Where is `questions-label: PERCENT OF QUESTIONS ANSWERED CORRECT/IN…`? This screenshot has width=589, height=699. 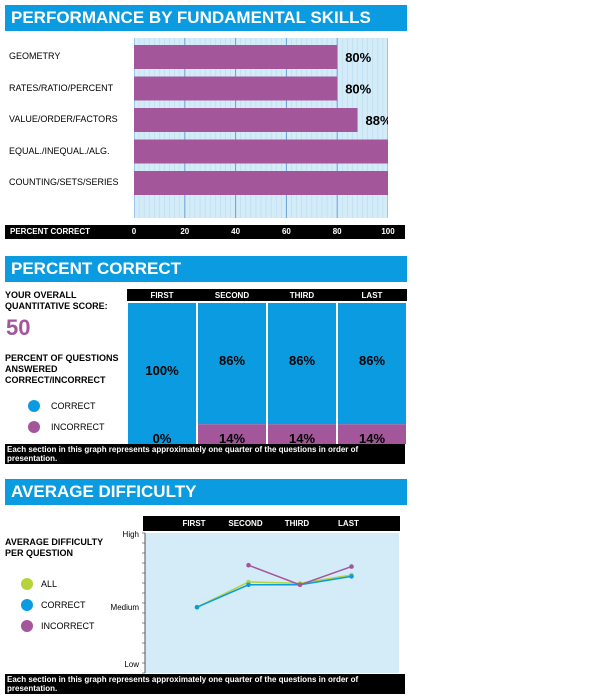
questions-label: PERCENT OF QUESTIONS ANSWERED CORRECT/IN… is located at coordinates (62, 369).